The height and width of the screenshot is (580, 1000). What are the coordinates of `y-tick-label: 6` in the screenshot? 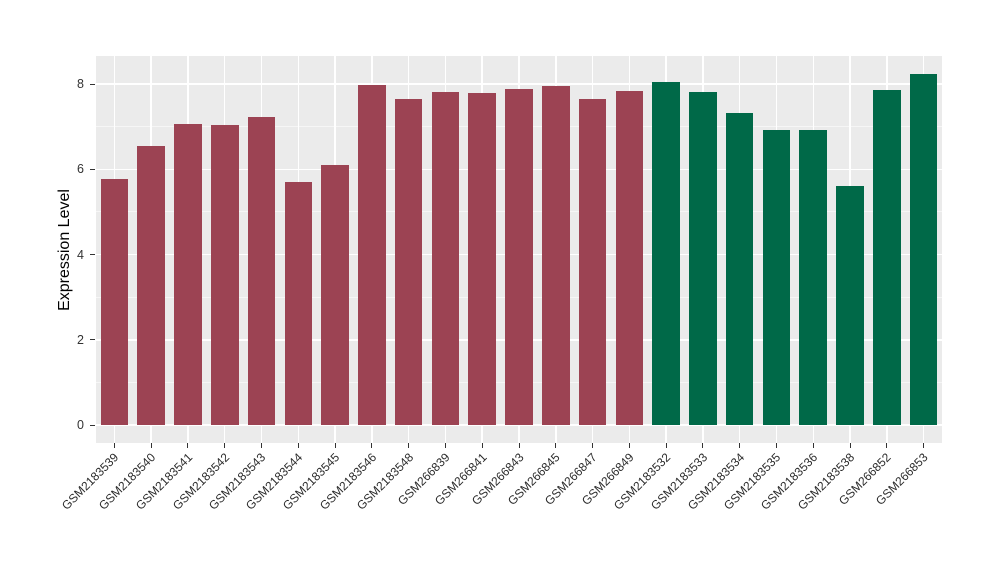 It's located at (80, 169).